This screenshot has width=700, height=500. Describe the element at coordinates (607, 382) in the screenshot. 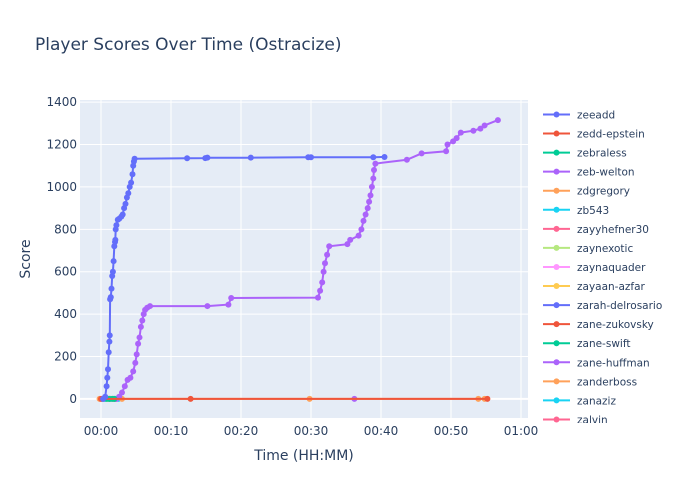

I see `legend-label: zanderboss` at that location.